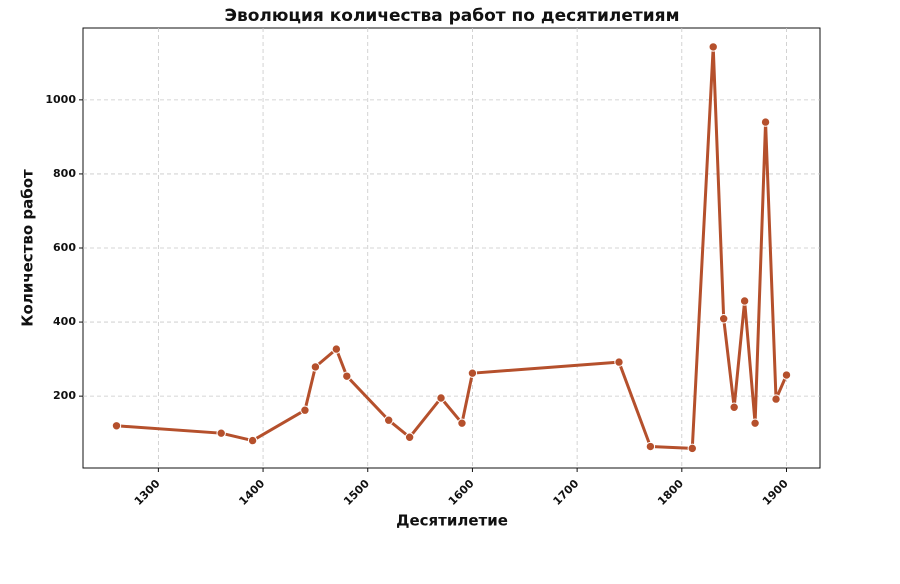 This screenshot has height=584, width=900. What do you see at coordinates (64, 395) in the screenshot?
I see `y-tick-label: 200` at bounding box center [64, 395].